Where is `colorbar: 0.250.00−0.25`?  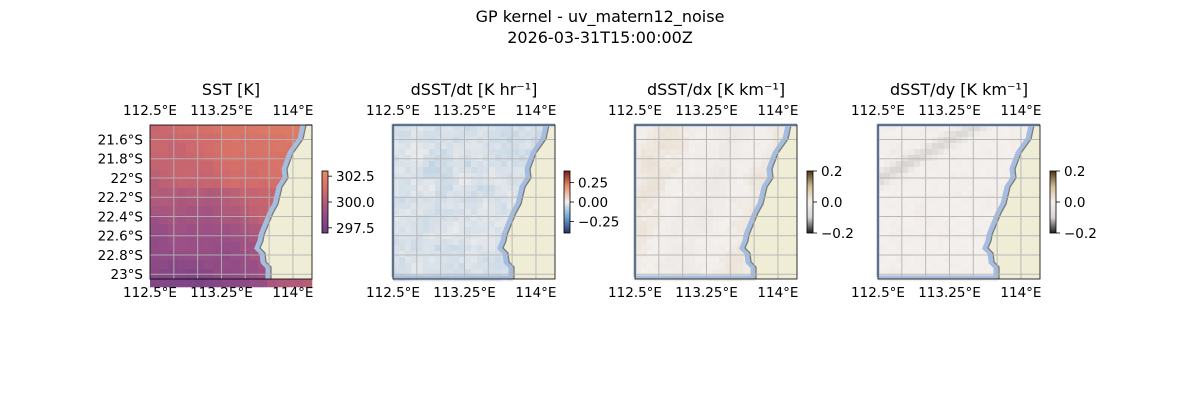 colorbar: 0.250.00−0.25 is located at coordinates (591, 202).